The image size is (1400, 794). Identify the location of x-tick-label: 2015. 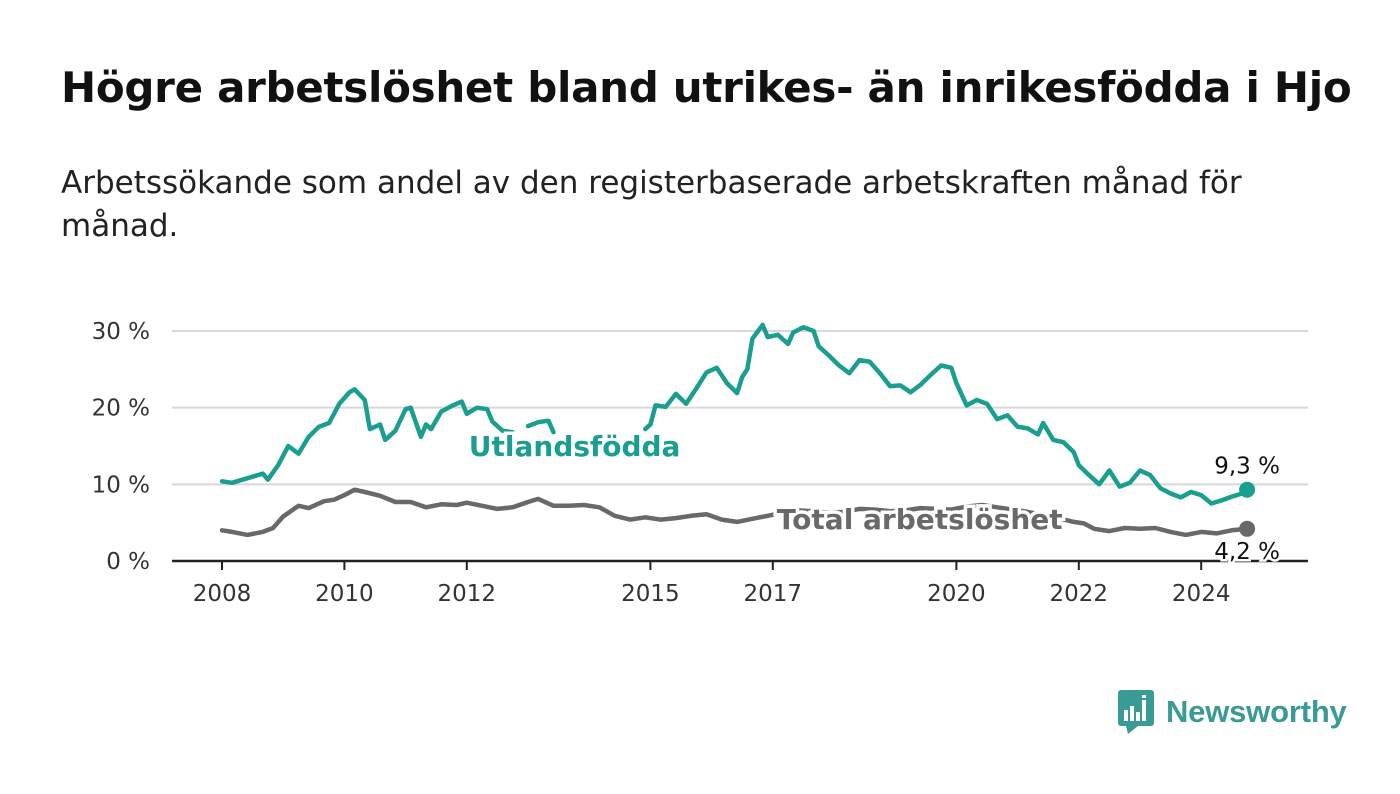
(650, 594).